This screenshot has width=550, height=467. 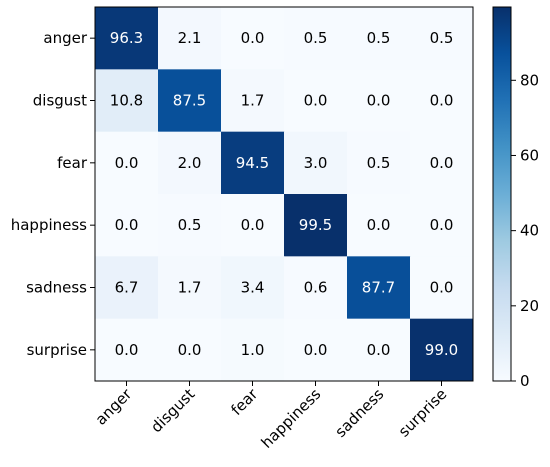 What do you see at coordinates (525, 381) in the screenshot?
I see `colorbar-tick-label: 0` at bounding box center [525, 381].